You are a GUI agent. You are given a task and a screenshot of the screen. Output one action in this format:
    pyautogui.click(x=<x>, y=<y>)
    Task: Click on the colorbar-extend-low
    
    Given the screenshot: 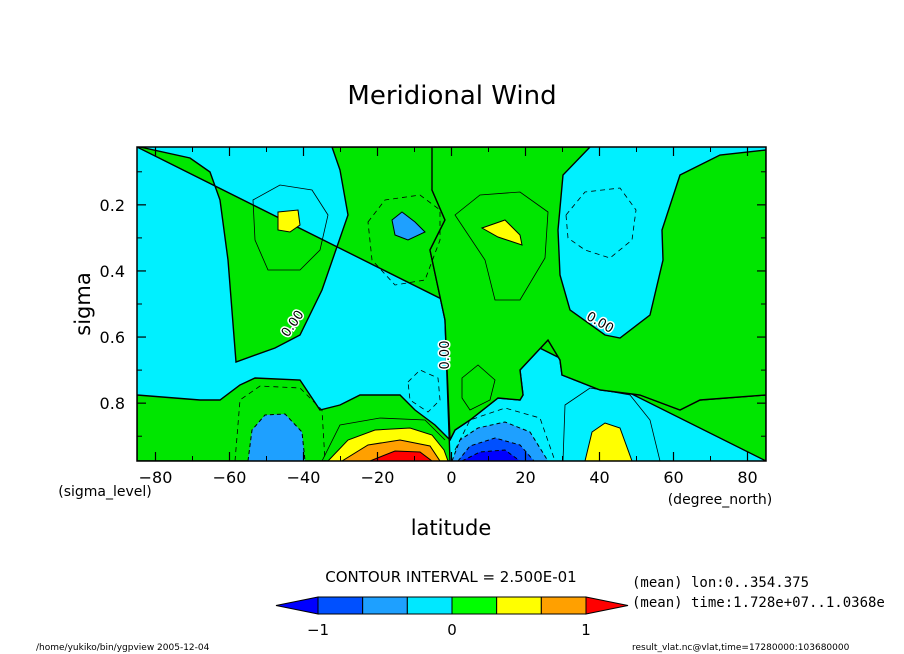 What is the action you would take?
    pyautogui.click(x=297, y=605)
    